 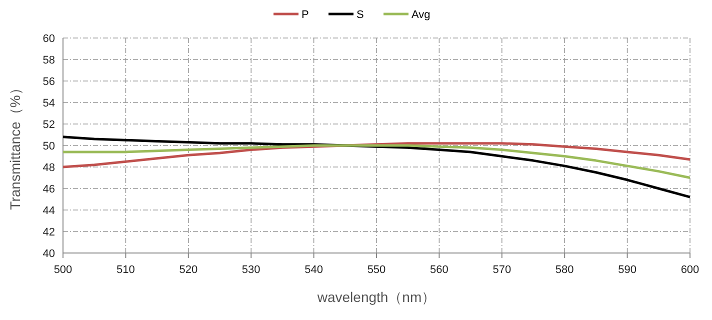 I want to click on x-tick-label: 600, so click(x=690, y=270).